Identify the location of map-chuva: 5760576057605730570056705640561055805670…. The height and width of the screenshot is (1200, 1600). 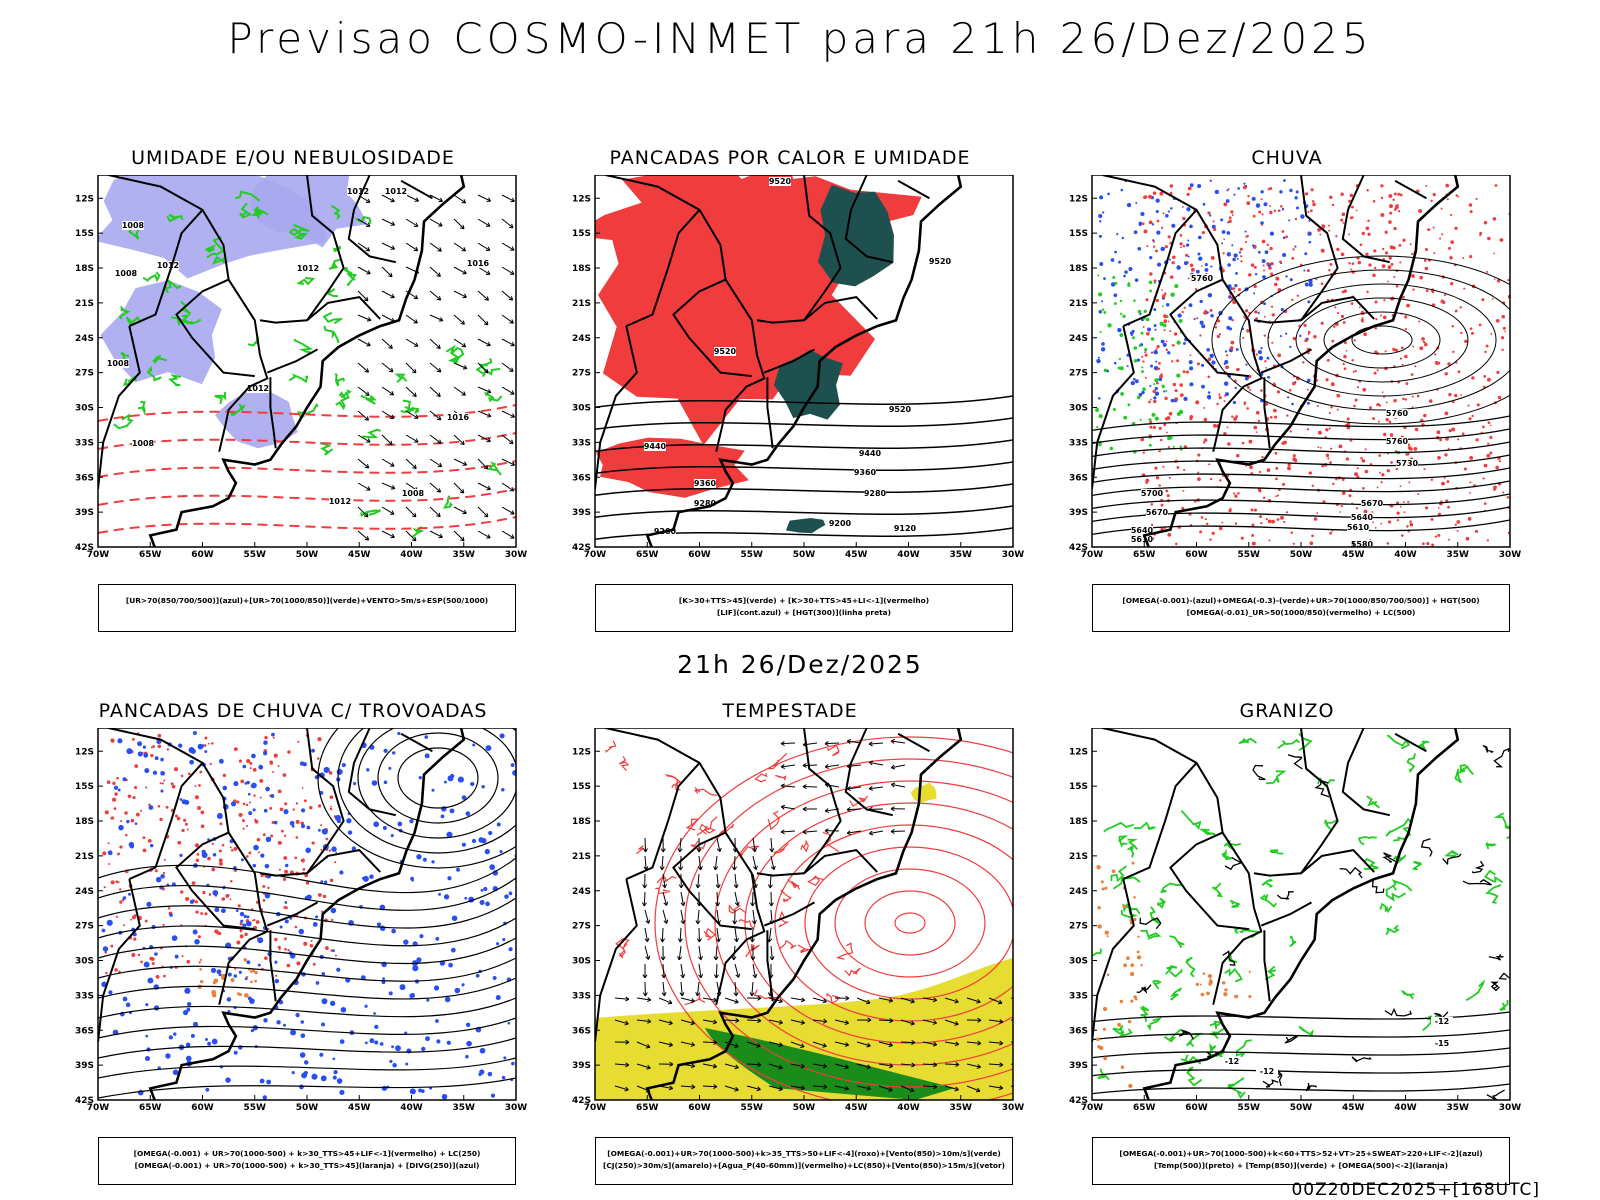
(1287, 375).